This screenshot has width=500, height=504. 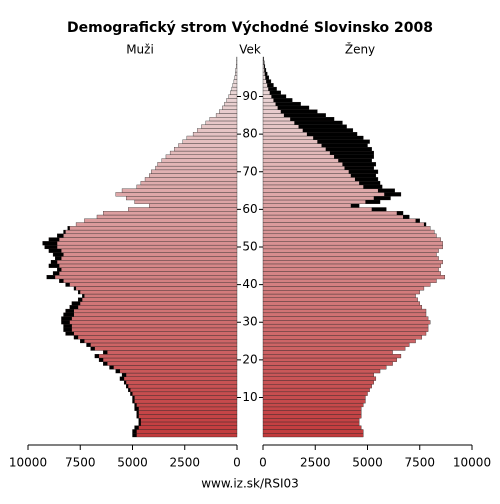 What do you see at coordinates (249, 359) in the screenshot?
I see `y-tick-label: 20` at bounding box center [249, 359].